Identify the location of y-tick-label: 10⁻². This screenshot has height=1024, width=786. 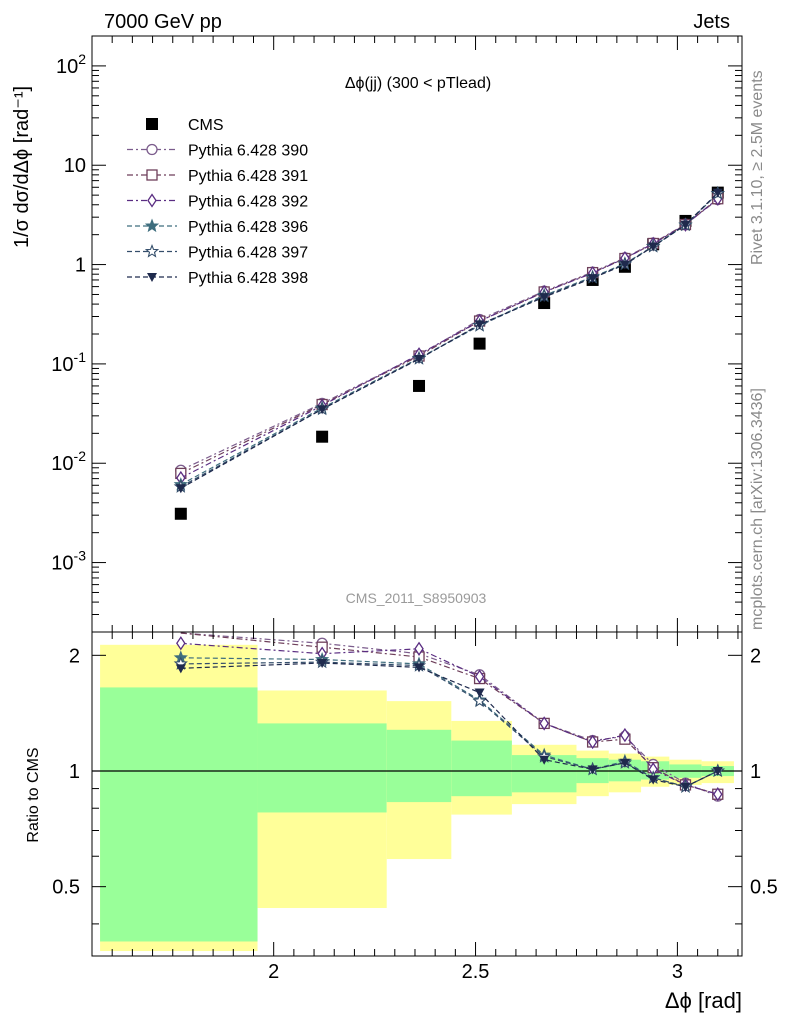
(68, 461).